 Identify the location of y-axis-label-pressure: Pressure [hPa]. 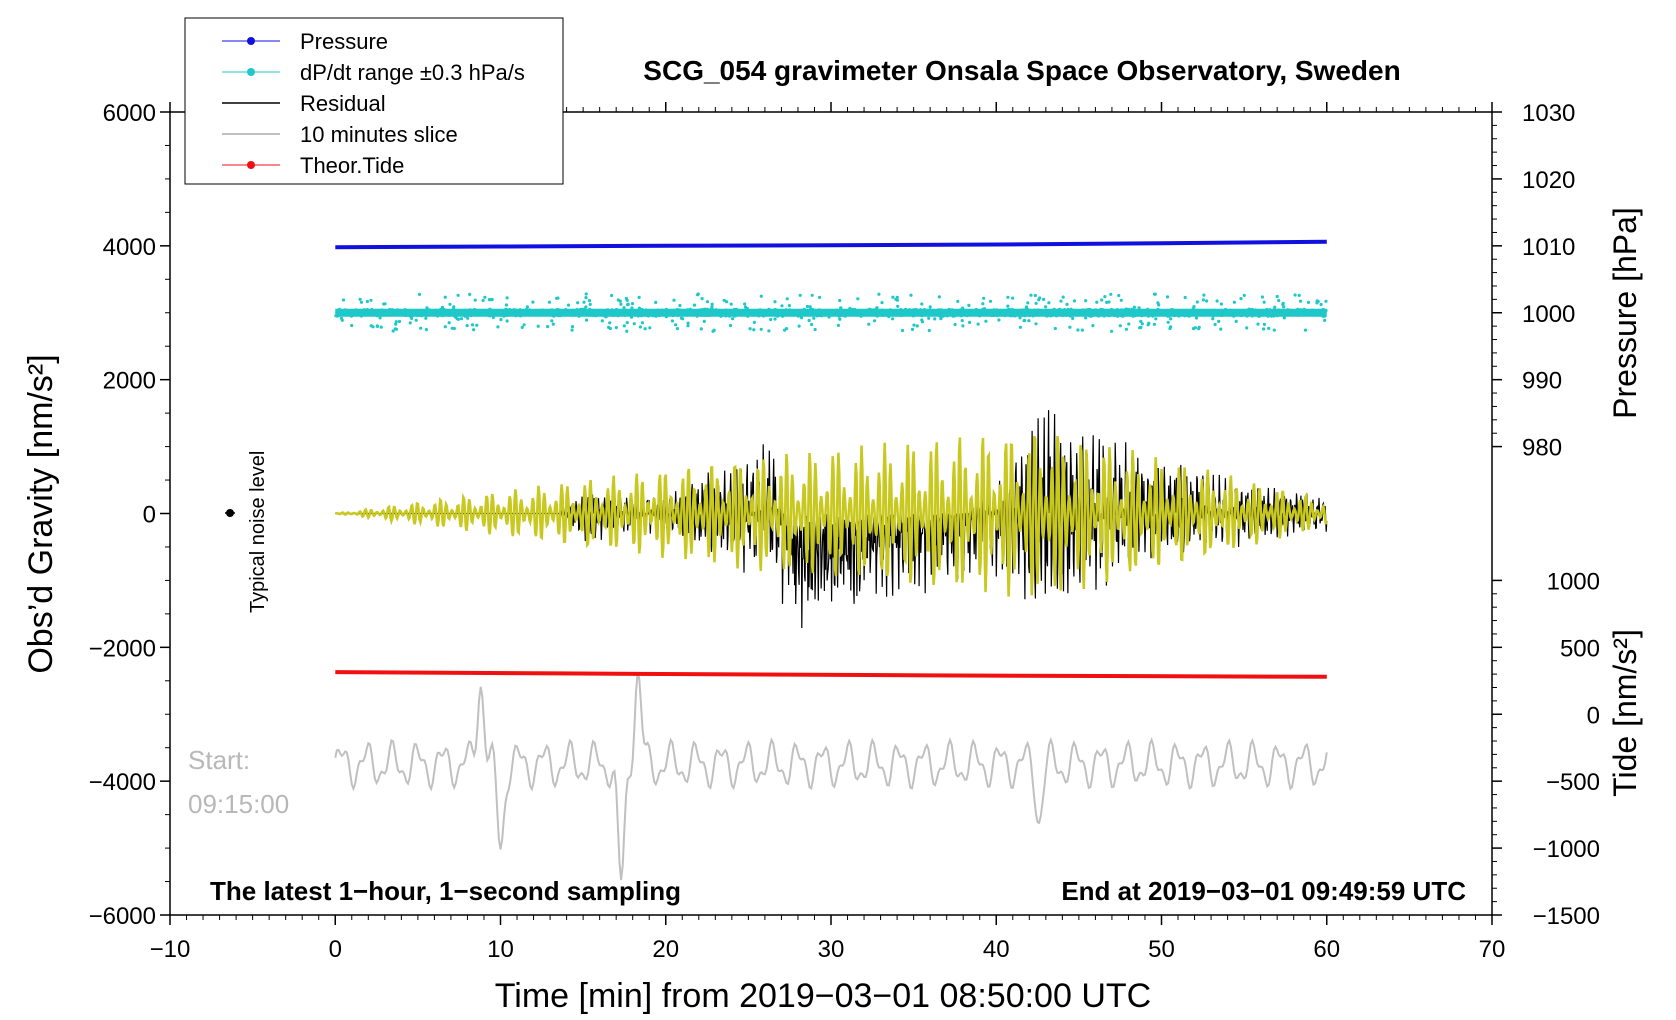
(1625, 313).